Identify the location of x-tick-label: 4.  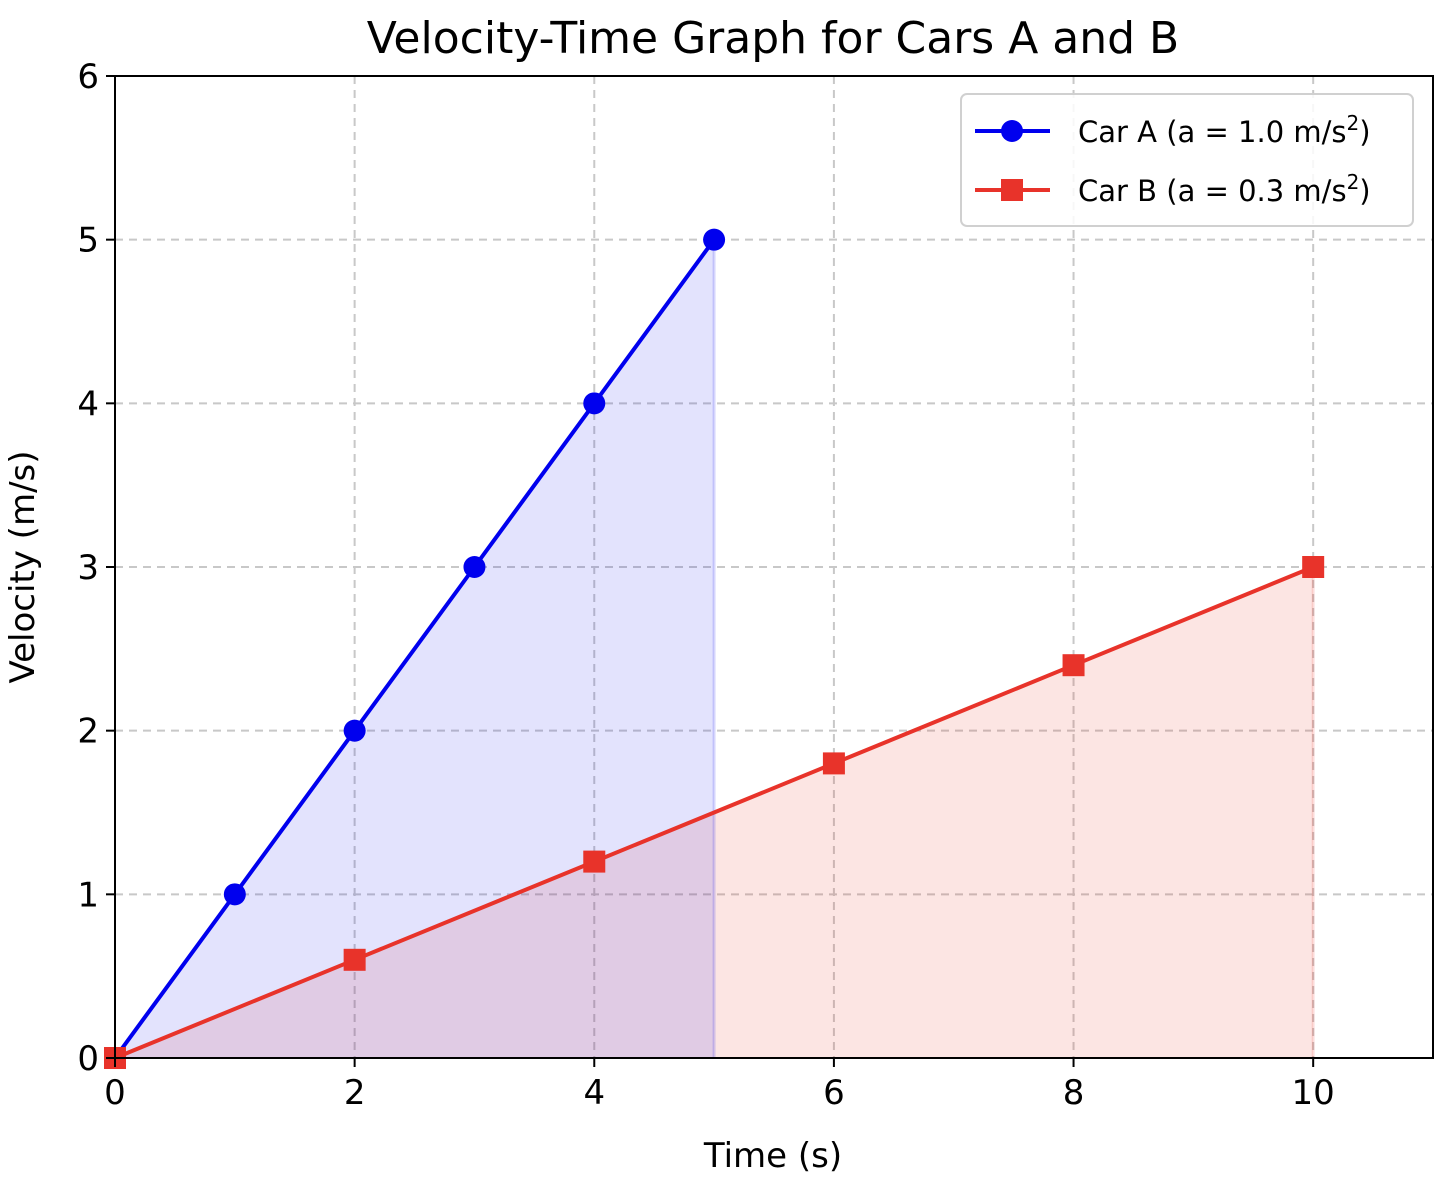
(594, 1093).